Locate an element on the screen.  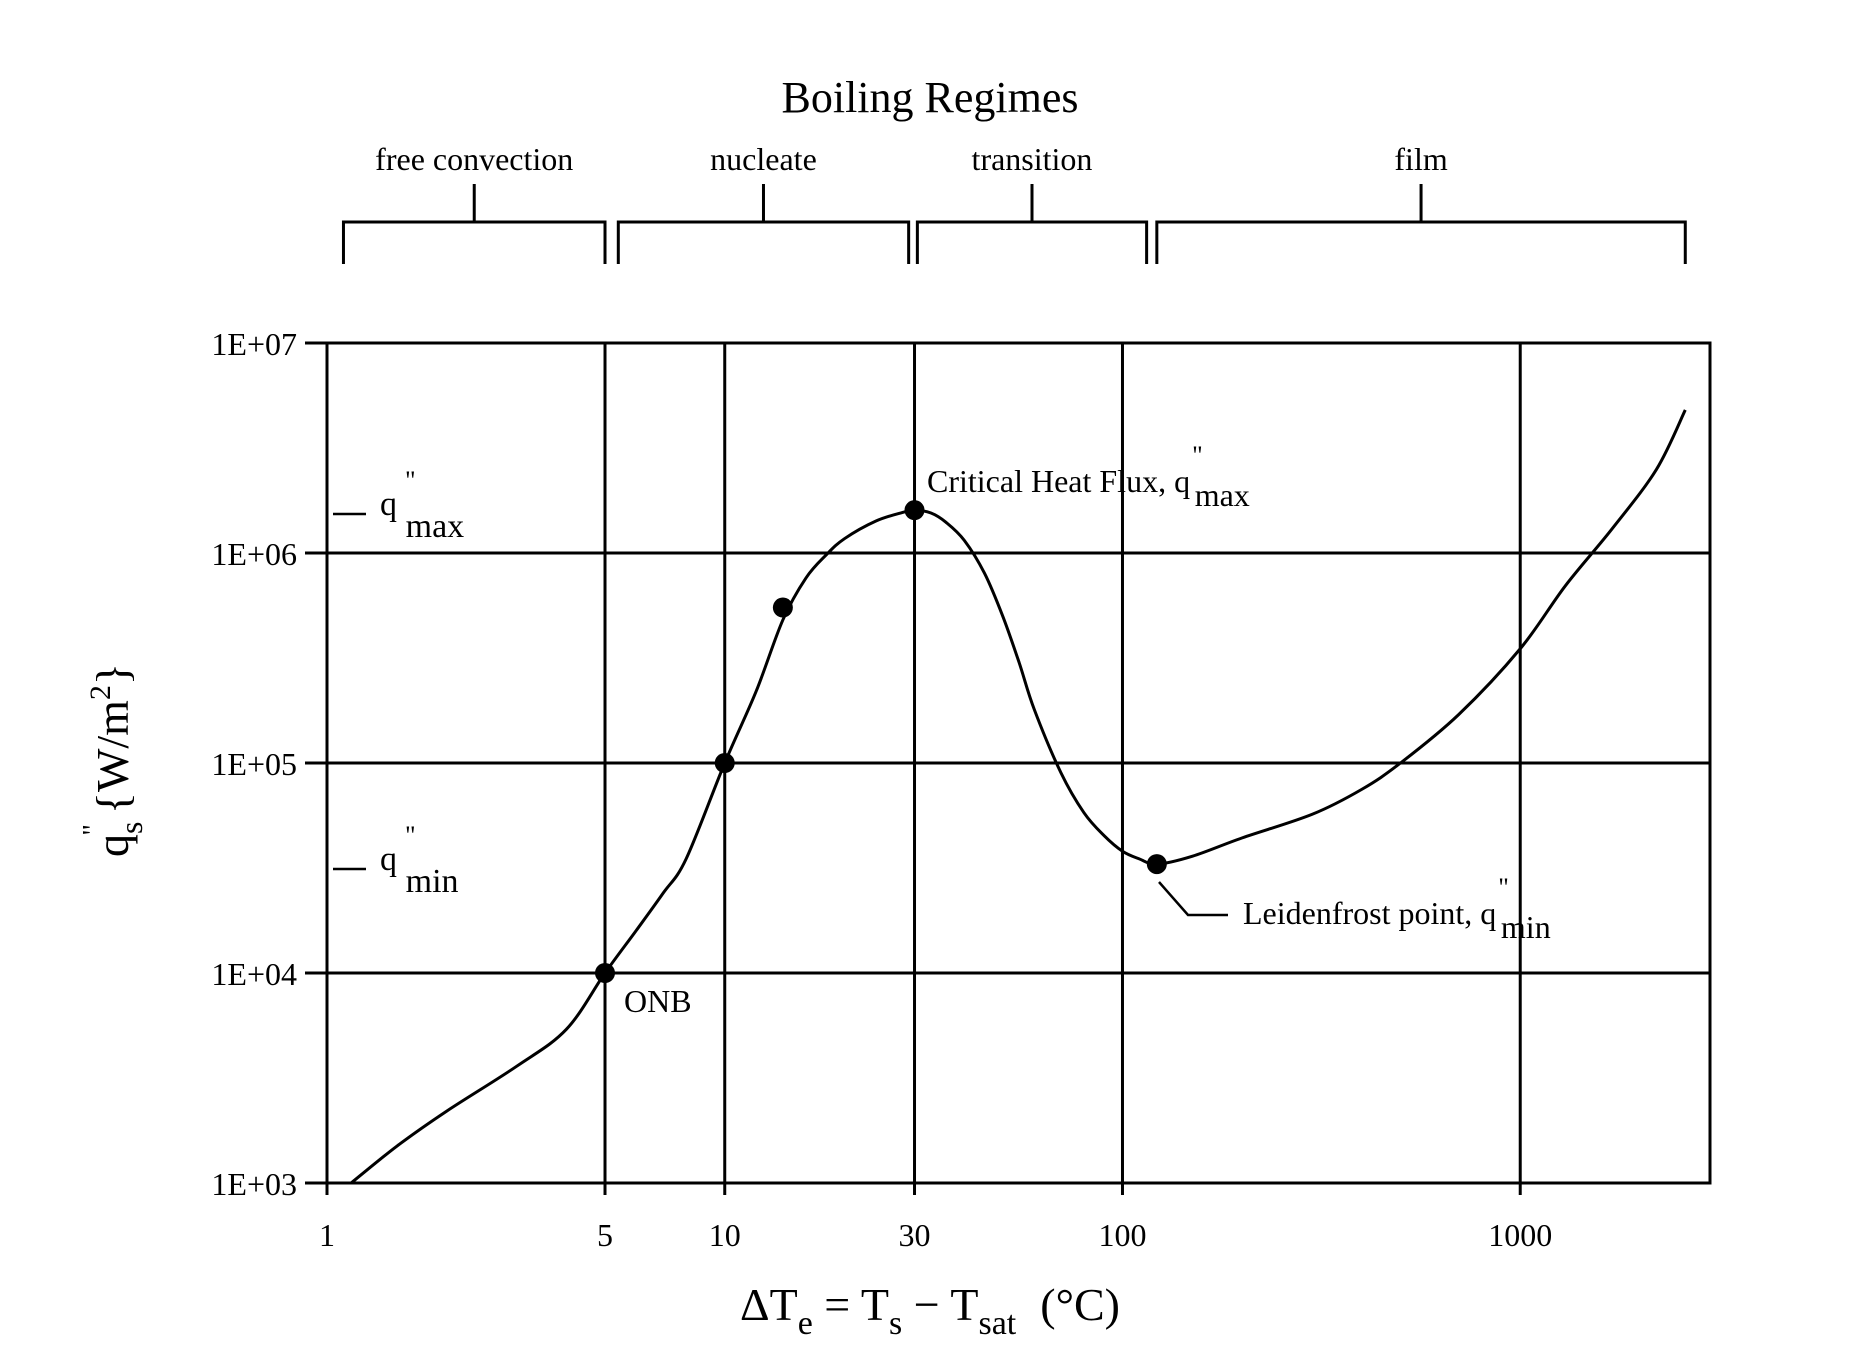
xlabel-mid: = T is located at coordinates (851, 1304).